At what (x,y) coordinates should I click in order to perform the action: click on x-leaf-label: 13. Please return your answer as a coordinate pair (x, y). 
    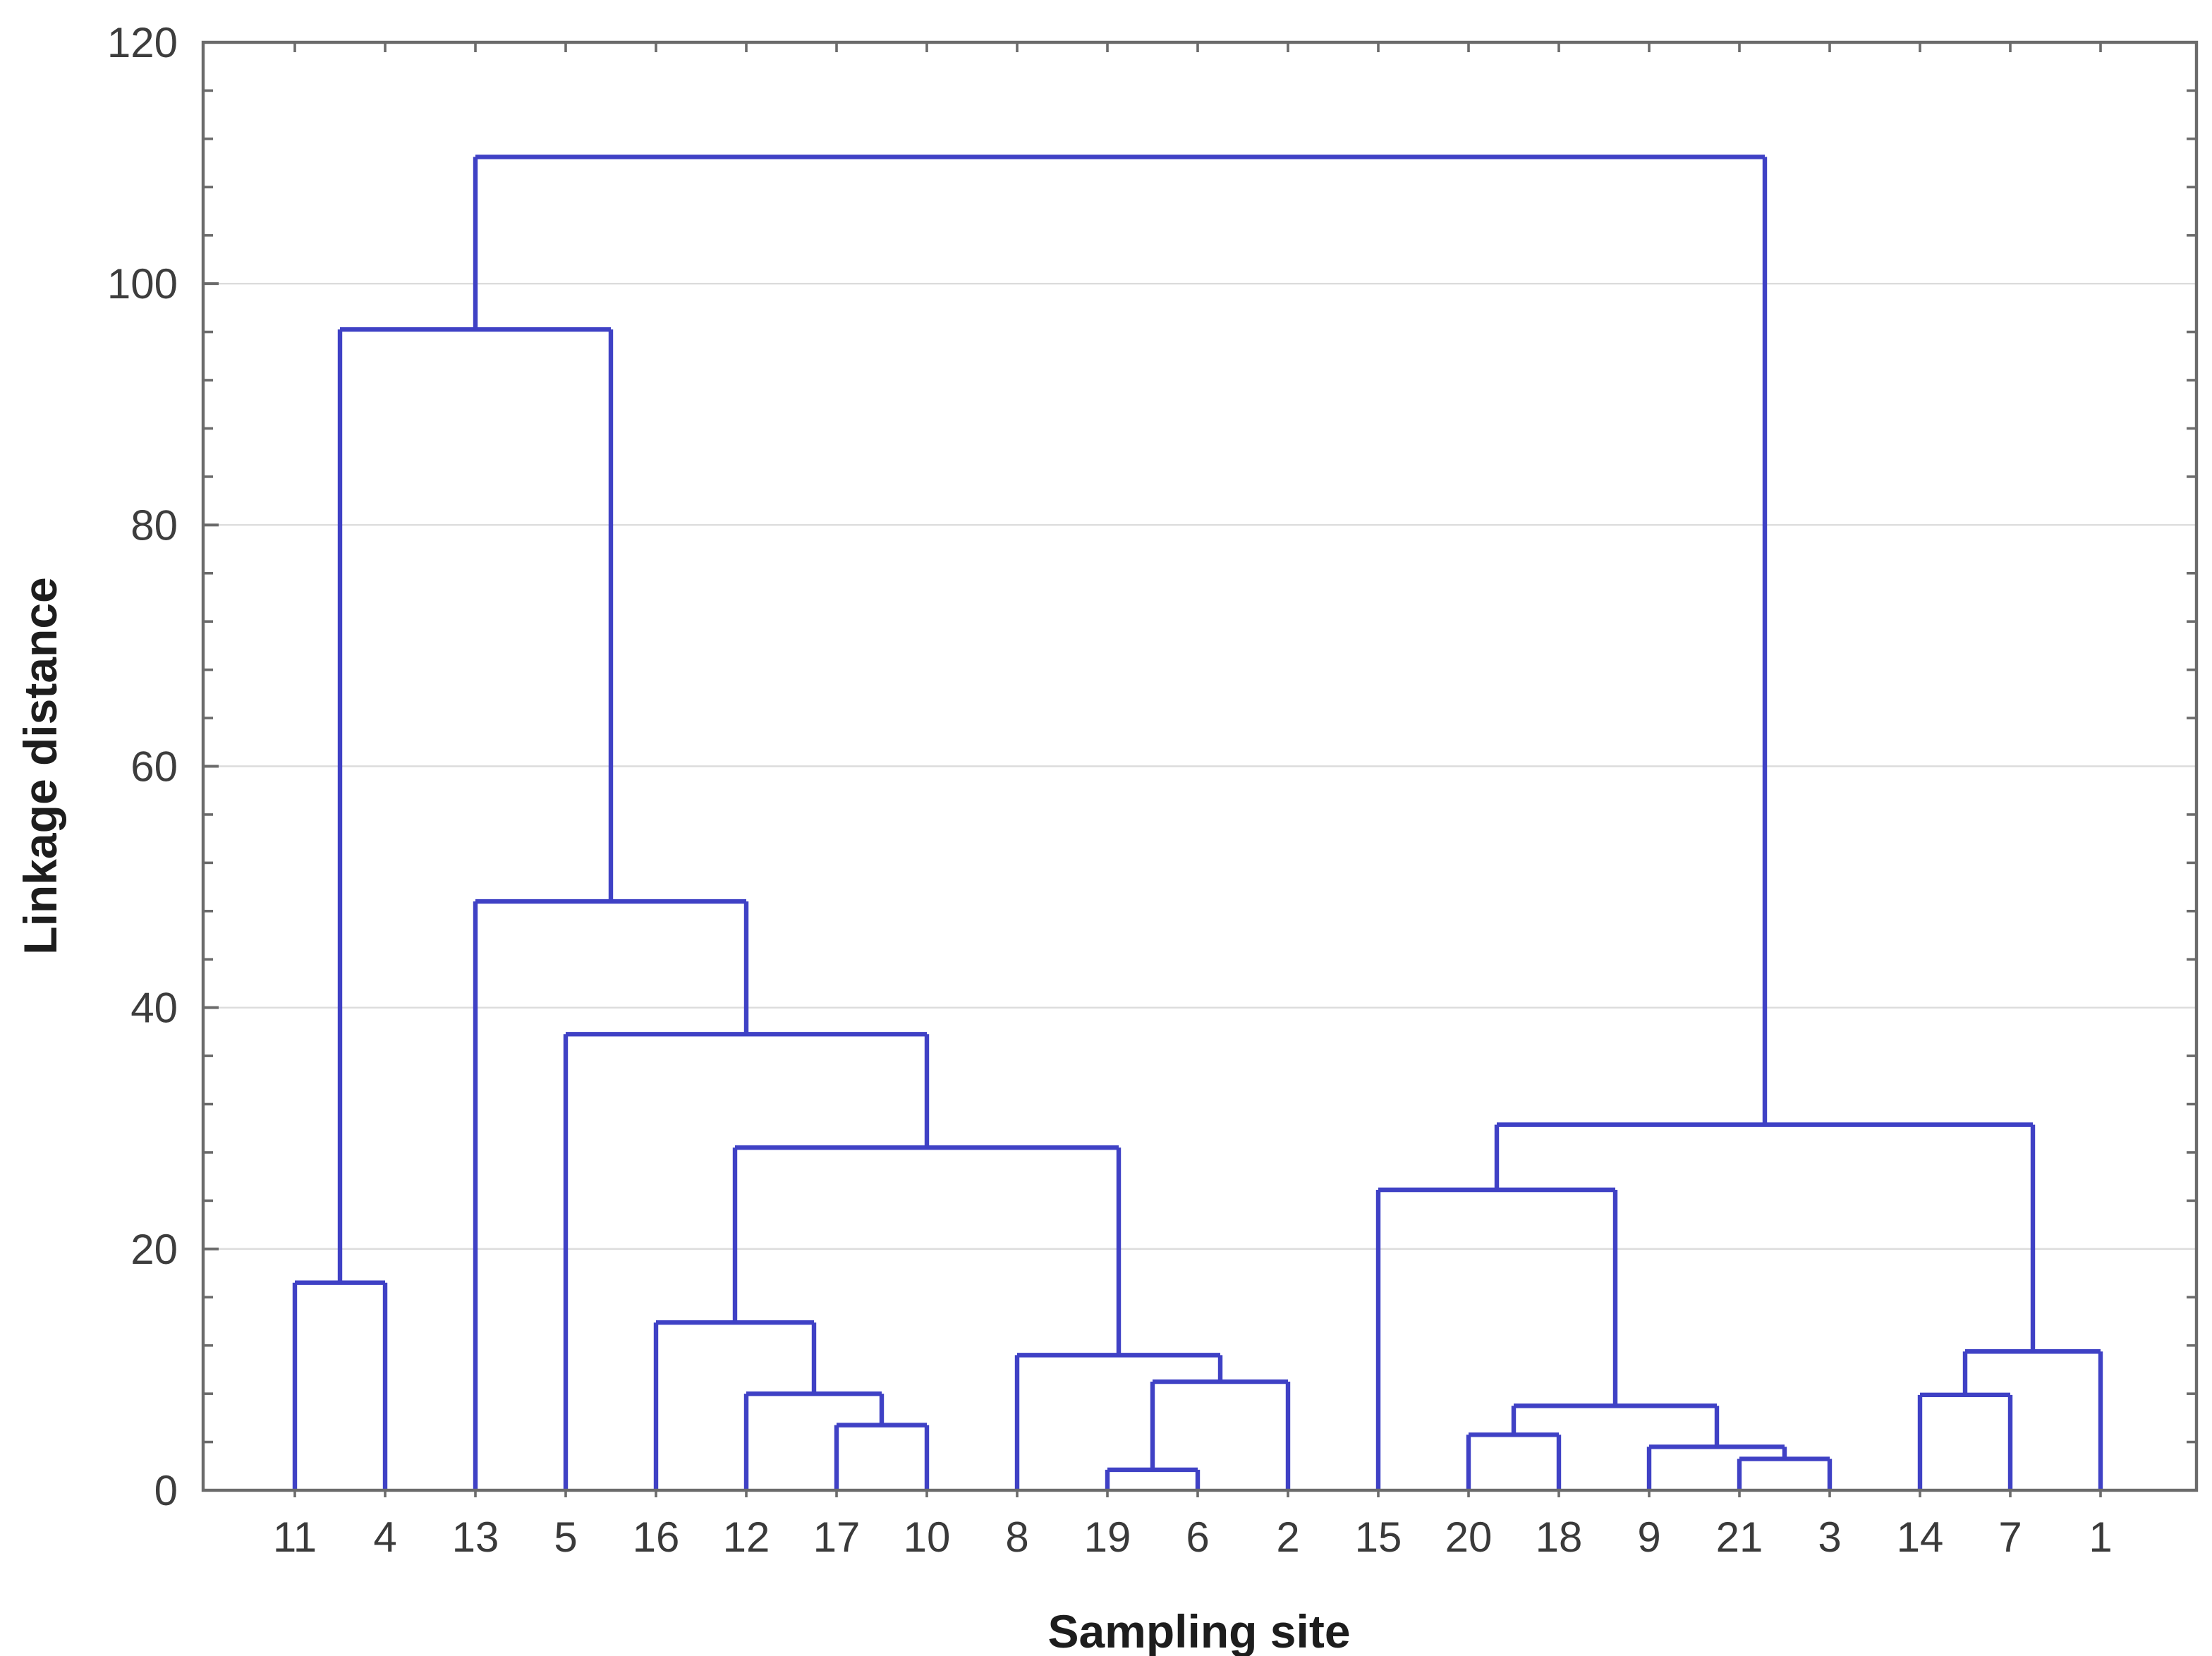
    Looking at the image, I should click on (476, 1537).